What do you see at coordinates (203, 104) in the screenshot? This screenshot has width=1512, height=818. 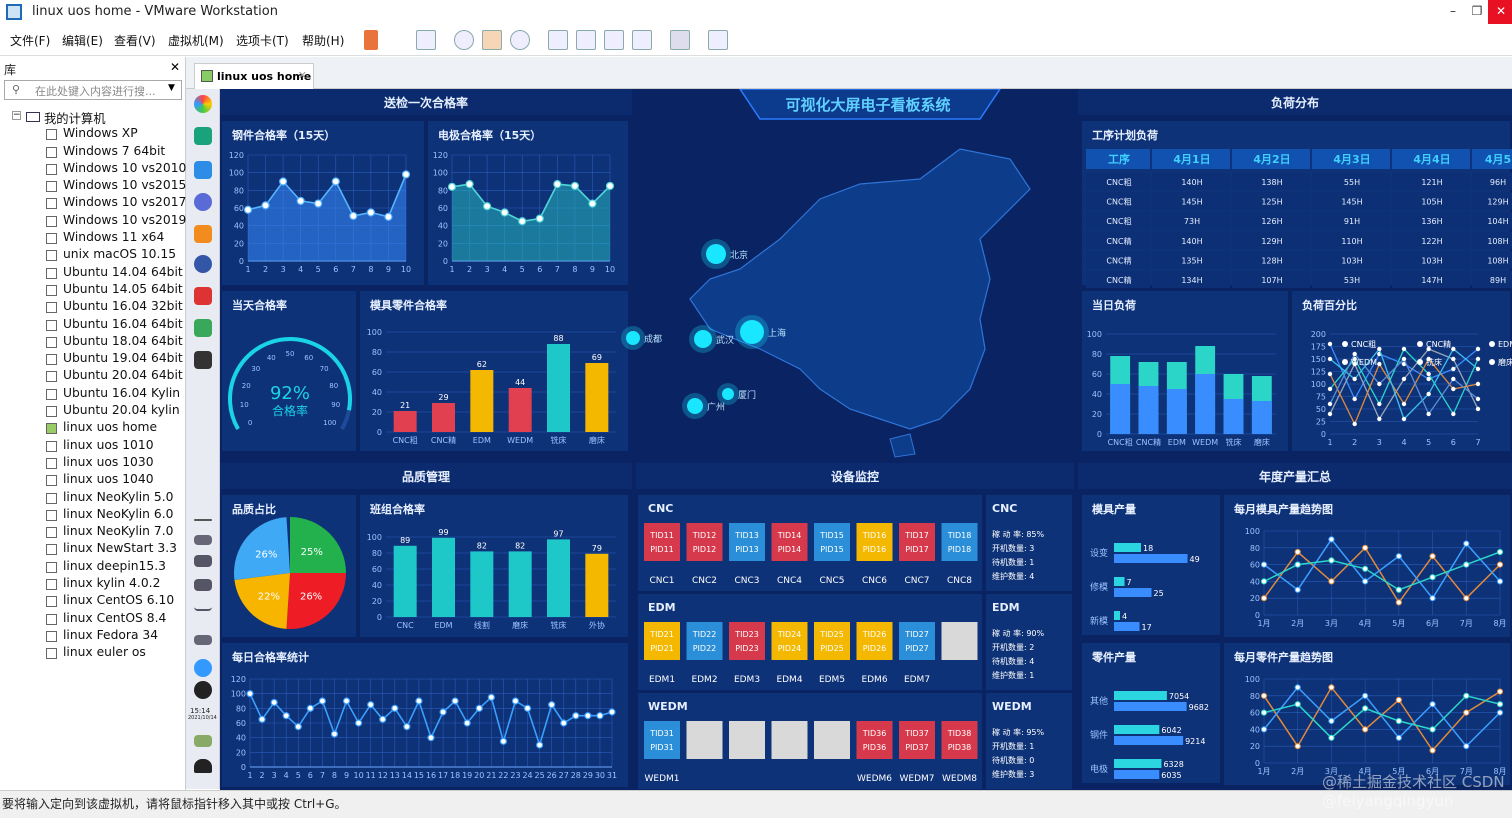 I see `launcher-icon` at bounding box center [203, 104].